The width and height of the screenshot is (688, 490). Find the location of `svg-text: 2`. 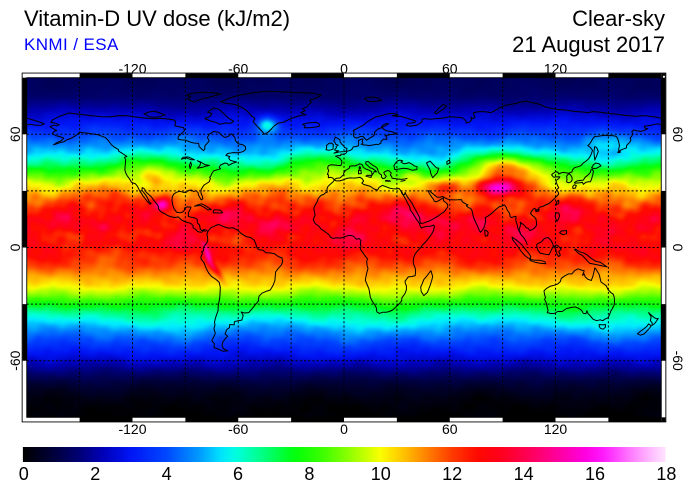

svg-text: 2 is located at coordinates (95, 474).